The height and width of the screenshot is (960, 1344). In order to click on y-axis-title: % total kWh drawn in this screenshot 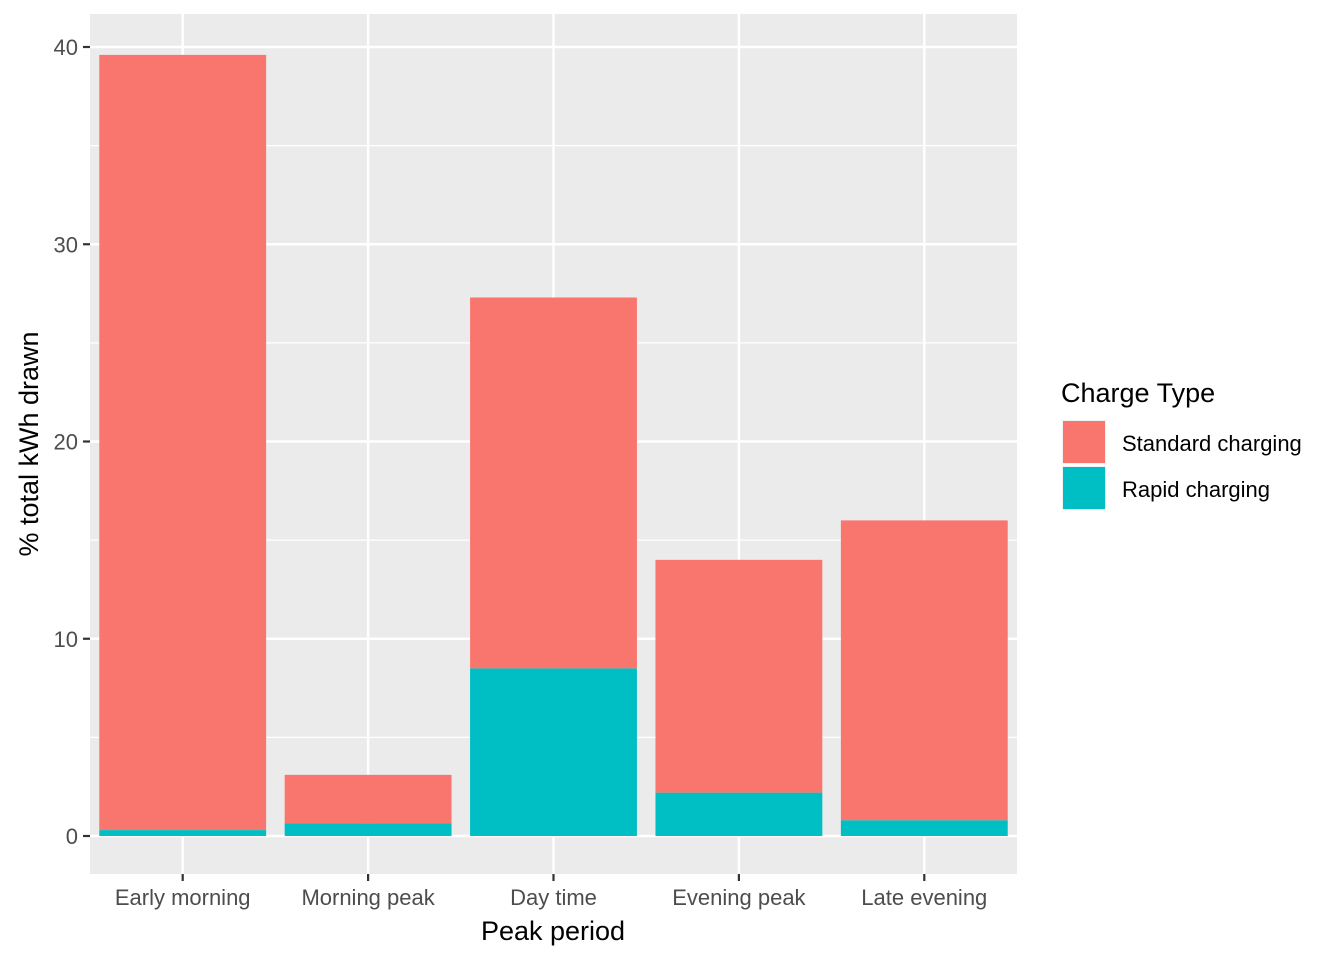, I will do `click(29, 443)`.